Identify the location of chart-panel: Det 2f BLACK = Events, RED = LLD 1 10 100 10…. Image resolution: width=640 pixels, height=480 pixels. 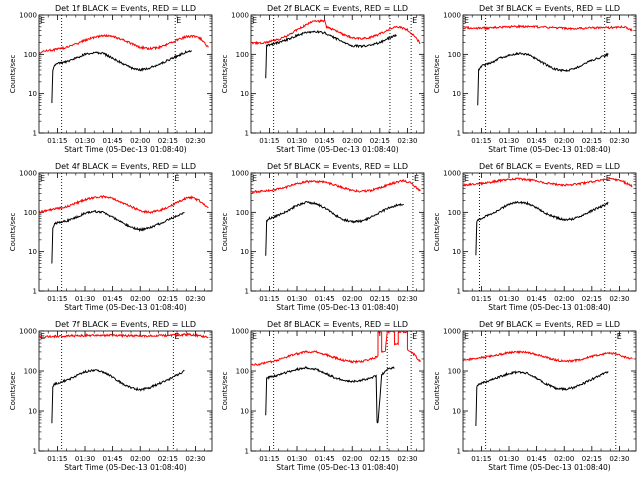
(323, 79).